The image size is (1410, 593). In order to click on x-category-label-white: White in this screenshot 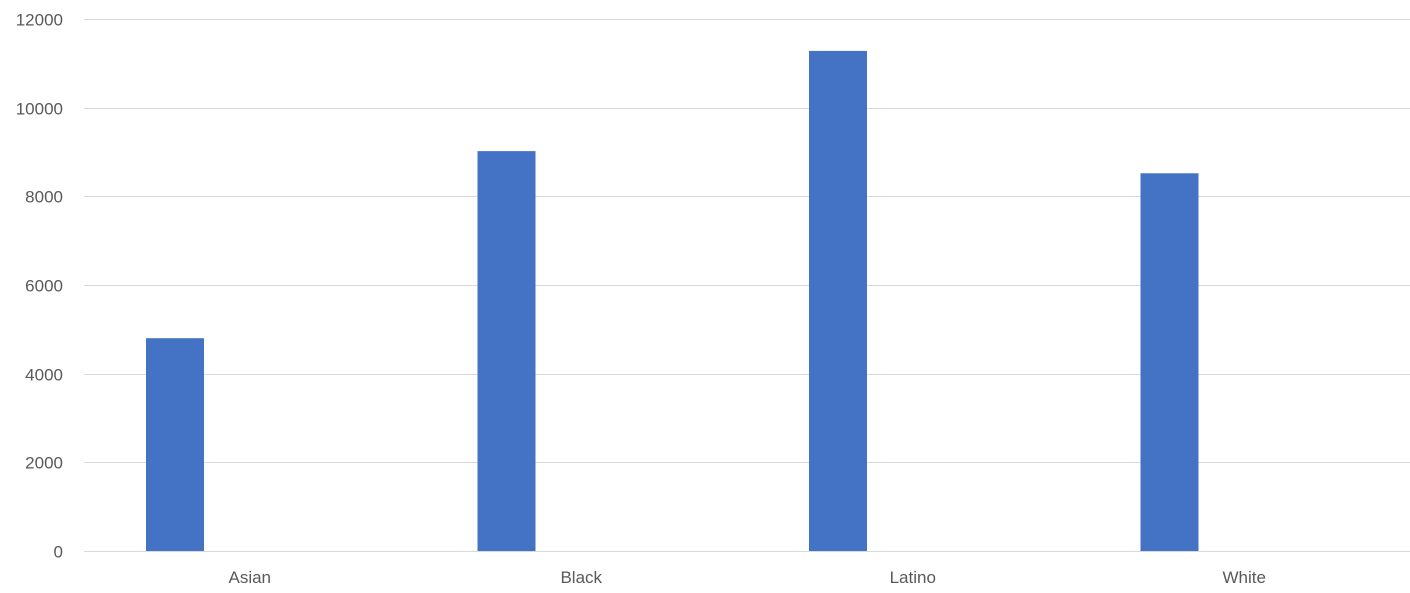, I will do `click(1244, 577)`.